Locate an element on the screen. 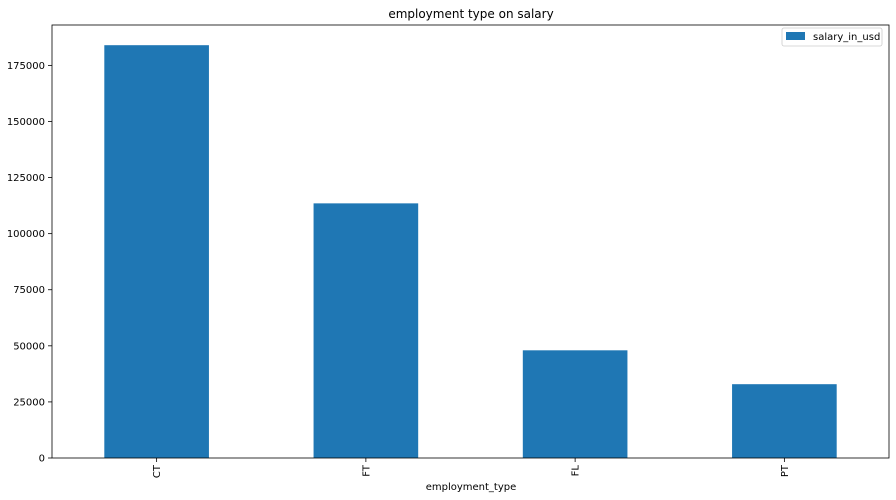 The width and height of the screenshot is (896, 500). bar-pt is located at coordinates (784, 421).